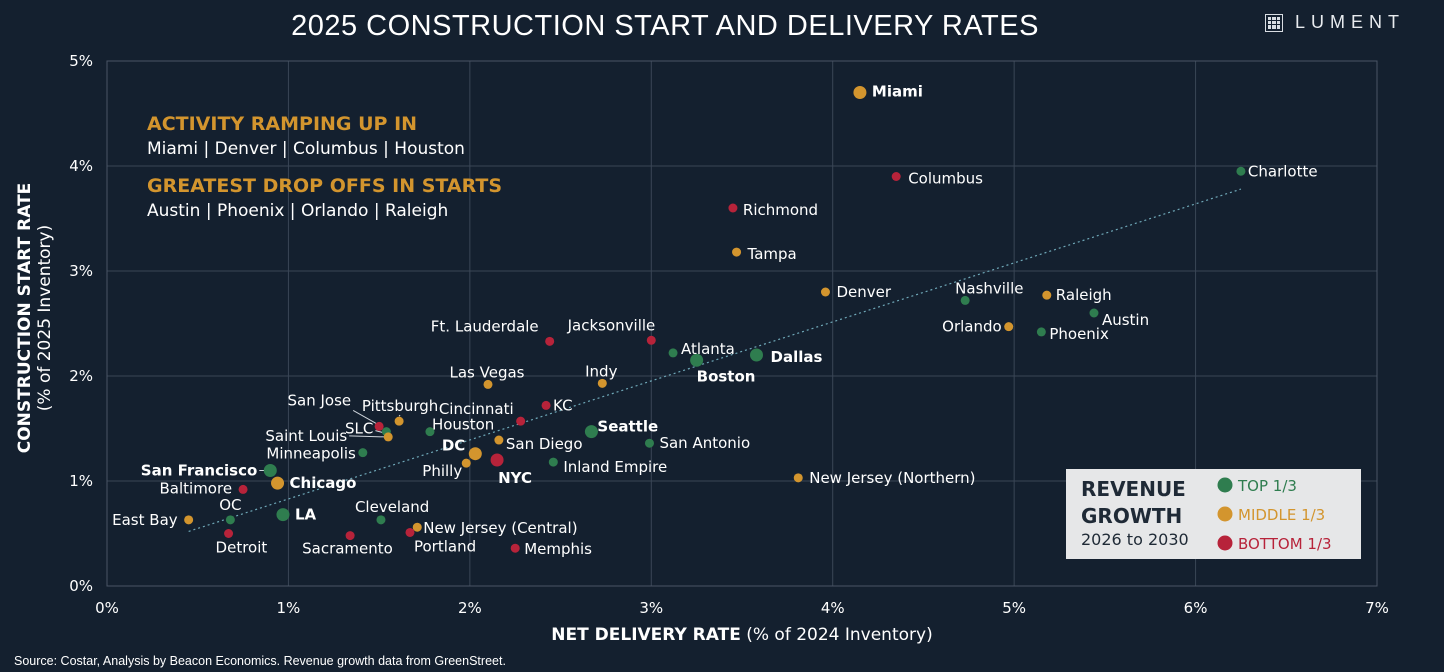  Describe the element at coordinates (430, 432) in the screenshot. I see `point-houston` at that location.